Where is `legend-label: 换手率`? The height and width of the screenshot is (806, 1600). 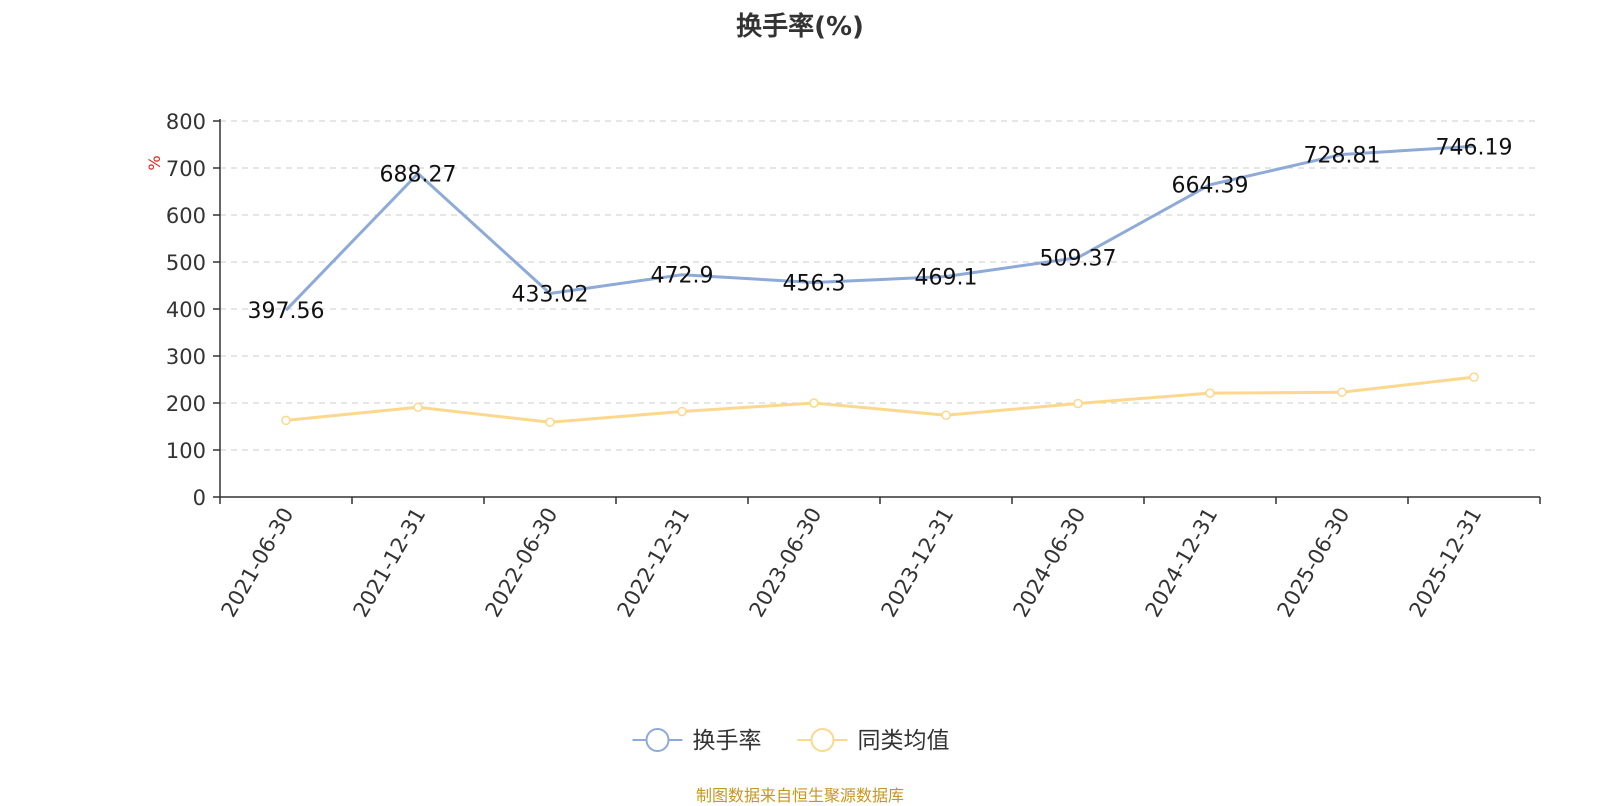 legend-label: 换手率 is located at coordinates (727, 741).